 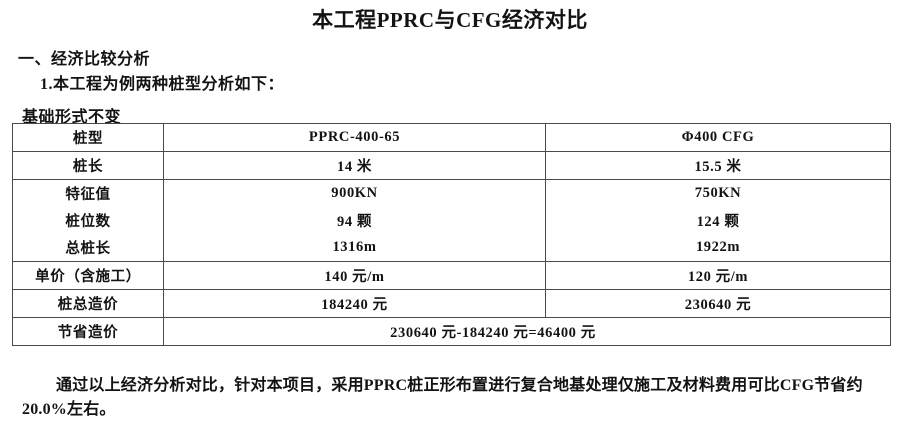 I want to click on cell-cfg-total-cost: 230640 元, so click(x=718, y=303).